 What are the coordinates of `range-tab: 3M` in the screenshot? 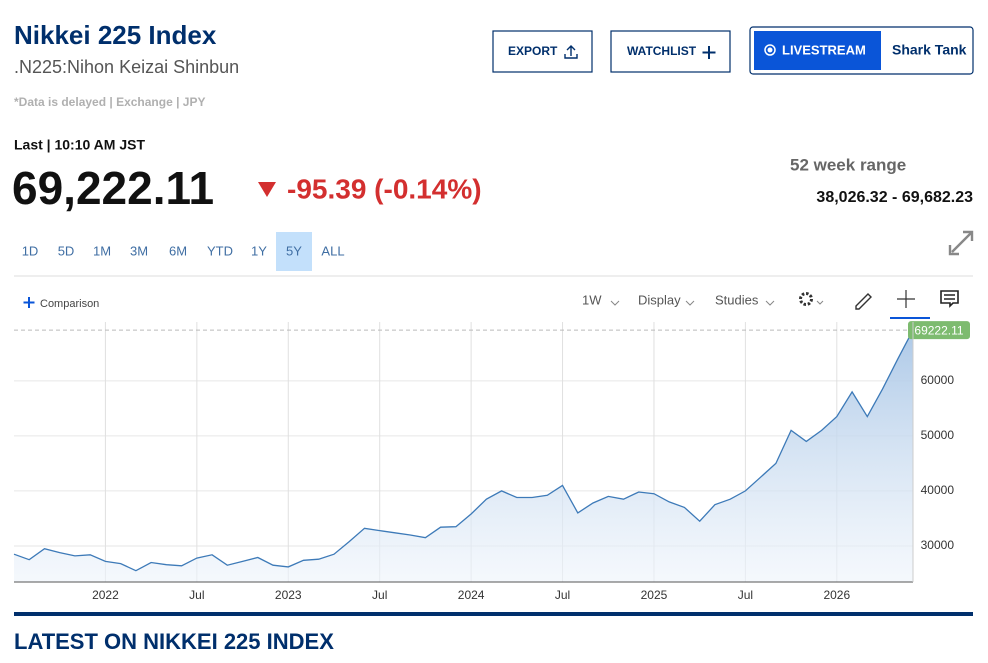 It's located at (139, 250).